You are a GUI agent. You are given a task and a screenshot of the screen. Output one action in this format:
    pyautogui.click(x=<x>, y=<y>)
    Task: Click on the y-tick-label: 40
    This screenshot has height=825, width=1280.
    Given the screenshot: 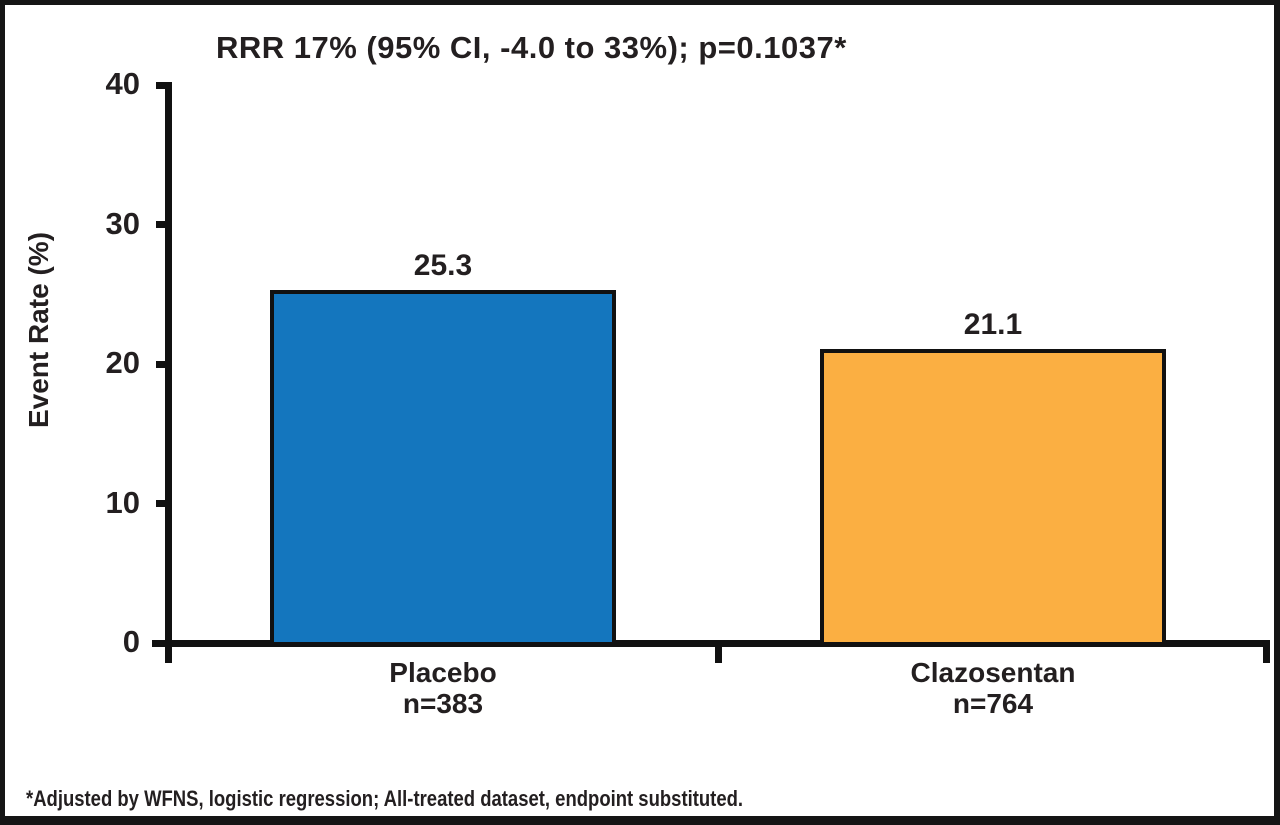 What is the action you would take?
    pyautogui.click(x=122, y=83)
    